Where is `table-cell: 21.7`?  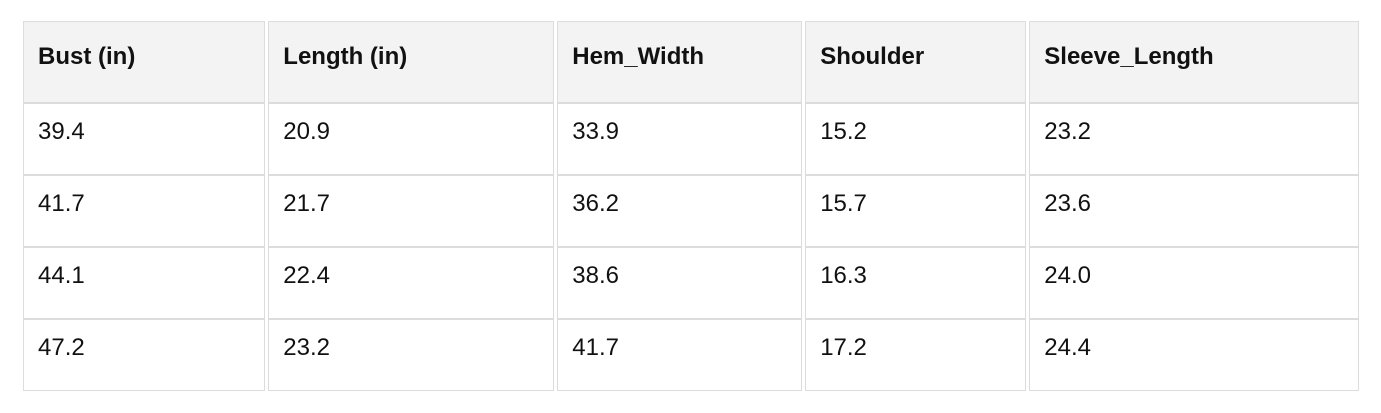 table-cell: 21.7 is located at coordinates (411, 211).